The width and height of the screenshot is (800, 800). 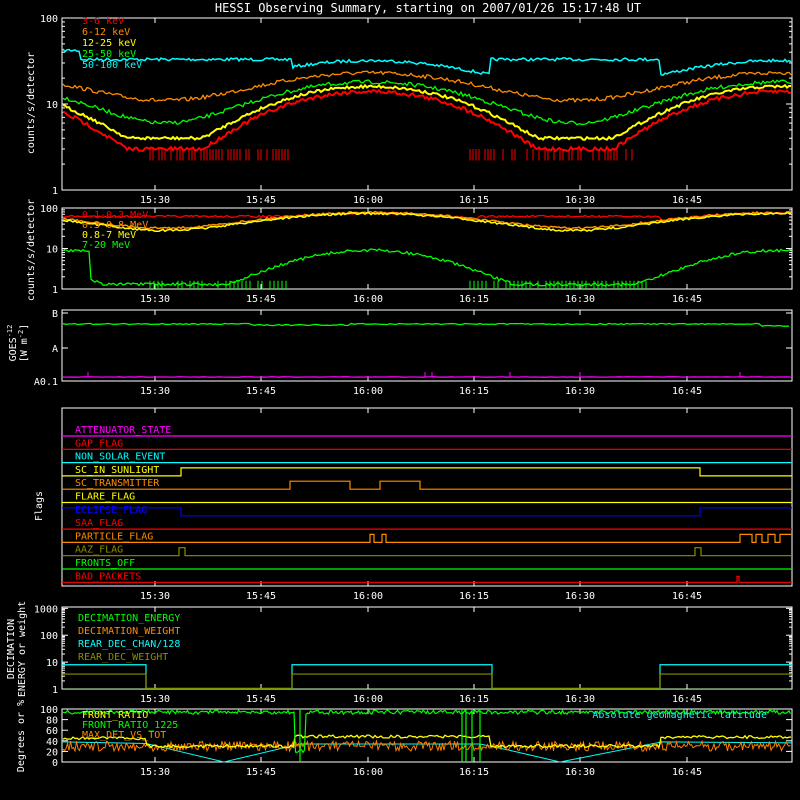 What do you see at coordinates (123, 657) in the screenshot?
I see `panel-5-legend-3: REAR_DEC_WEIGHT` at bounding box center [123, 657].